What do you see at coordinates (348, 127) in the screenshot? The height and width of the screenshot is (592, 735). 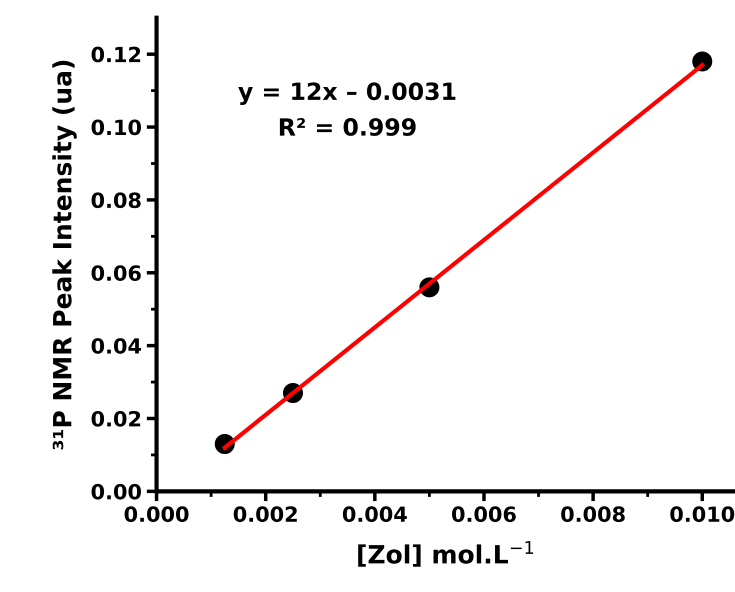 I see `annotation: R² = 0.999` at bounding box center [348, 127].